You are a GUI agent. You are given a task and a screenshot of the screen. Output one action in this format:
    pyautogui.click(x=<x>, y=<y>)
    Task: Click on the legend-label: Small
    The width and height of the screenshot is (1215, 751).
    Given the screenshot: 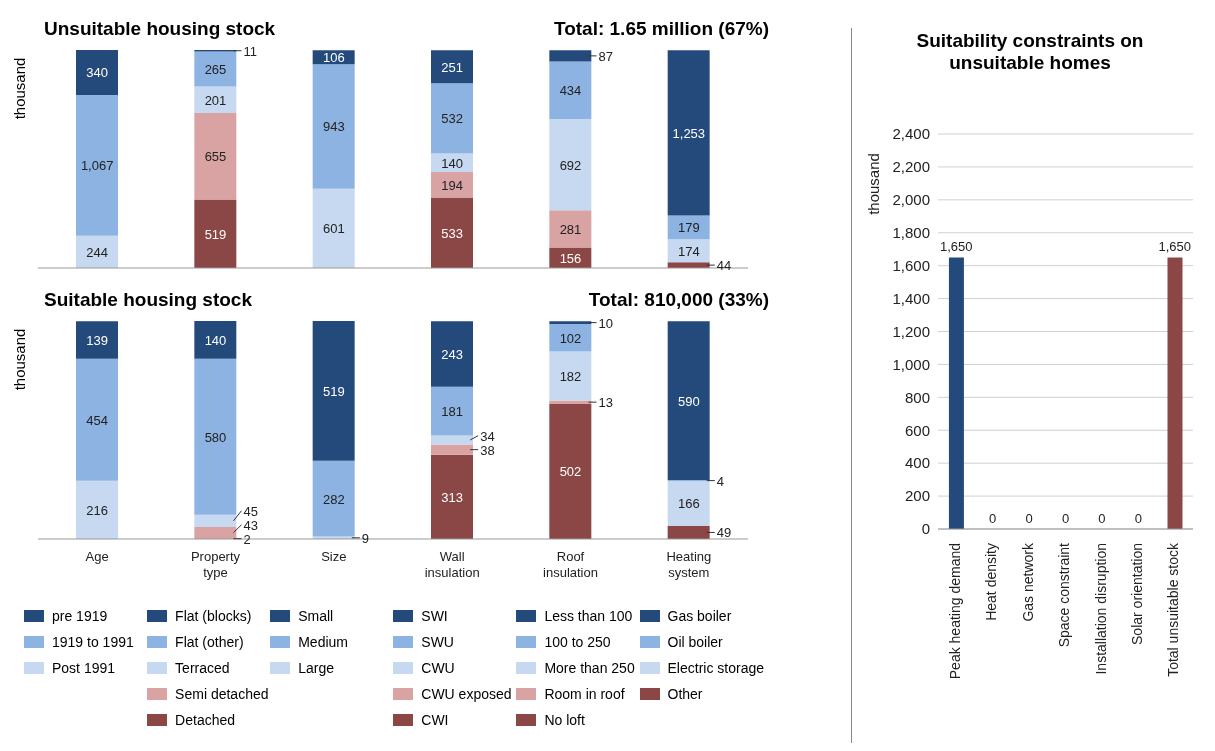 What is the action you would take?
    pyautogui.click(x=316, y=616)
    